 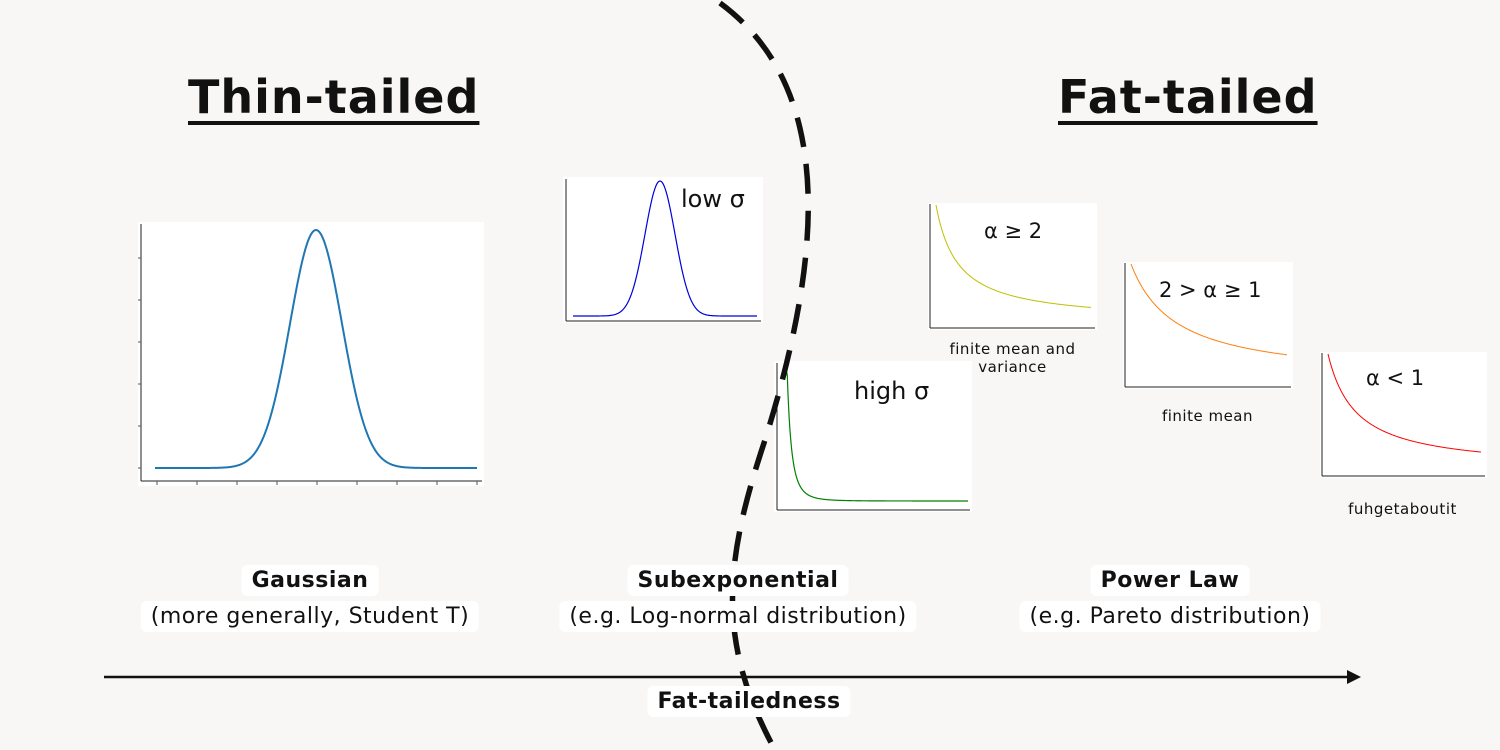 What do you see at coordinates (738, 616) in the screenshot?
I see `subexponential-subtitle: (e.g. Log-normal distribution)` at bounding box center [738, 616].